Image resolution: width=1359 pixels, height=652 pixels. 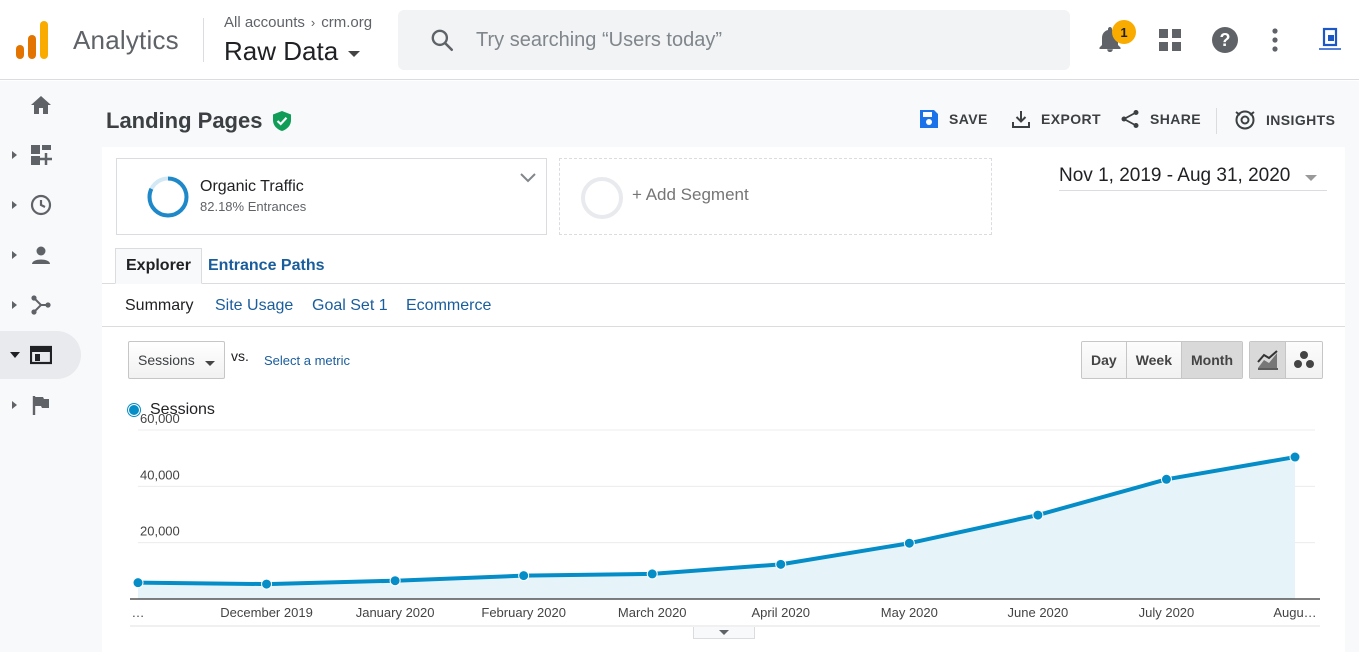 I want to click on select-metric-link: Select a metric, so click(x=307, y=360).